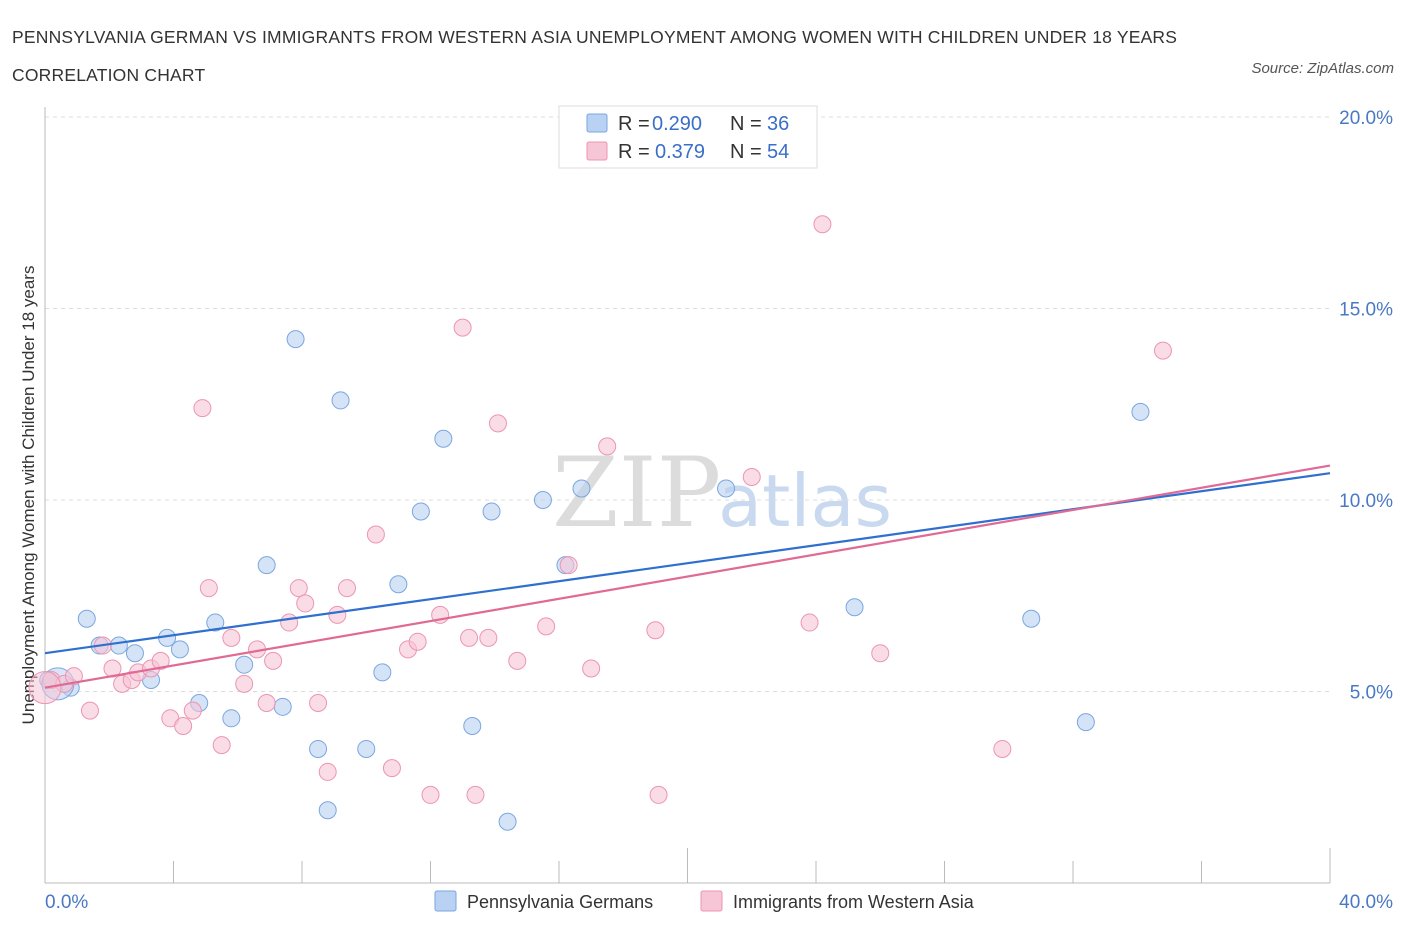  I want to click on legend-box: R = 0.290 N = 36 R = 0.379 N = 54, so click(688, 137).